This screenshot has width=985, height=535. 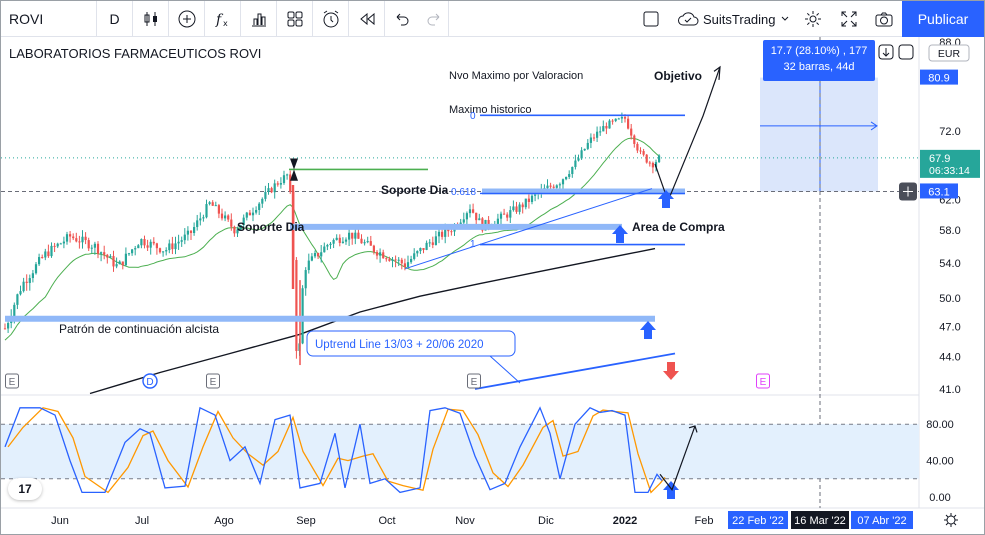 What do you see at coordinates (819, 51) in the screenshot?
I see `measure-line-1: 17.7 (28.10%) , 177` at bounding box center [819, 51].